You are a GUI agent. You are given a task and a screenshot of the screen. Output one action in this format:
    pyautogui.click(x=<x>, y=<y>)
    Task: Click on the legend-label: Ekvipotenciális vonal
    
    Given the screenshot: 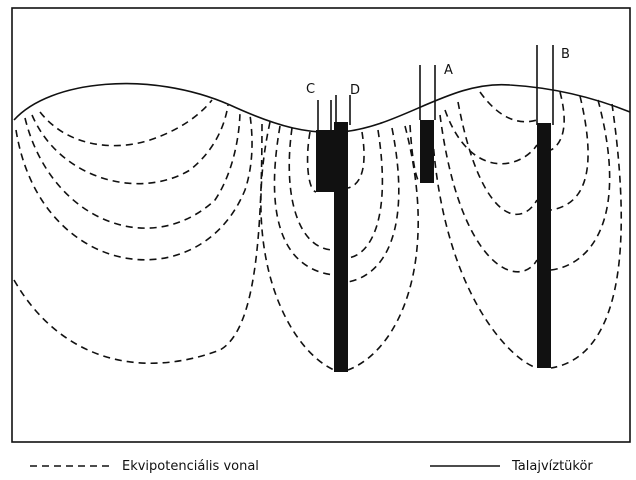 What is the action you would take?
    pyautogui.click(x=190, y=466)
    